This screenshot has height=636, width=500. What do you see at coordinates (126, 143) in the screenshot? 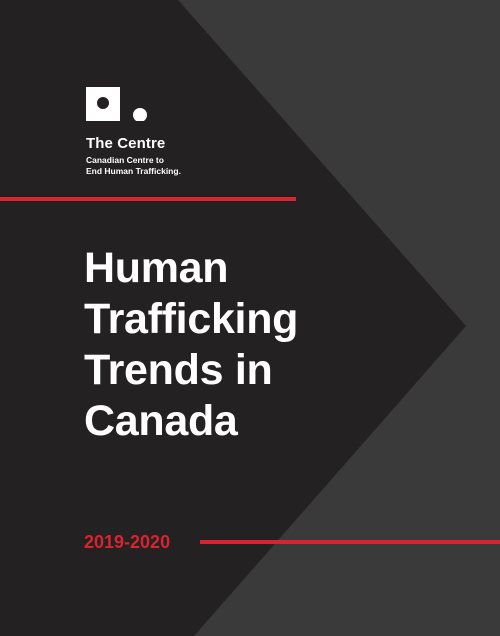
I see `organization-name: The Centre` at bounding box center [126, 143].